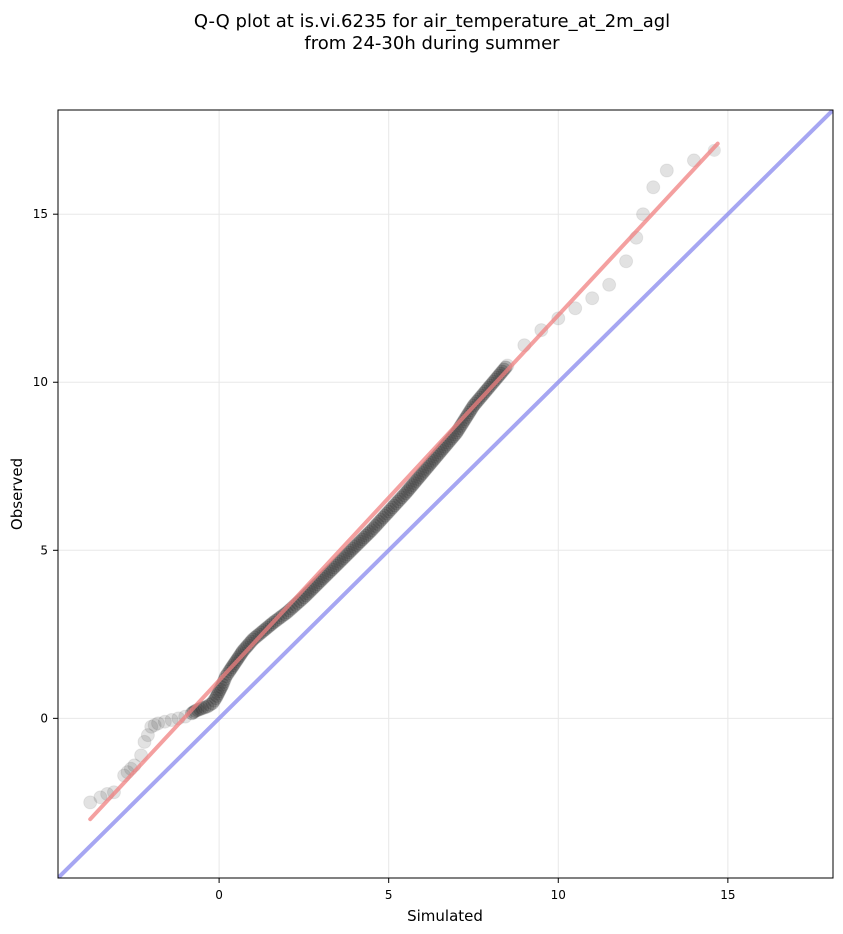  Describe the element at coordinates (558, 895) in the screenshot. I see `x-tick-label: 10` at that location.